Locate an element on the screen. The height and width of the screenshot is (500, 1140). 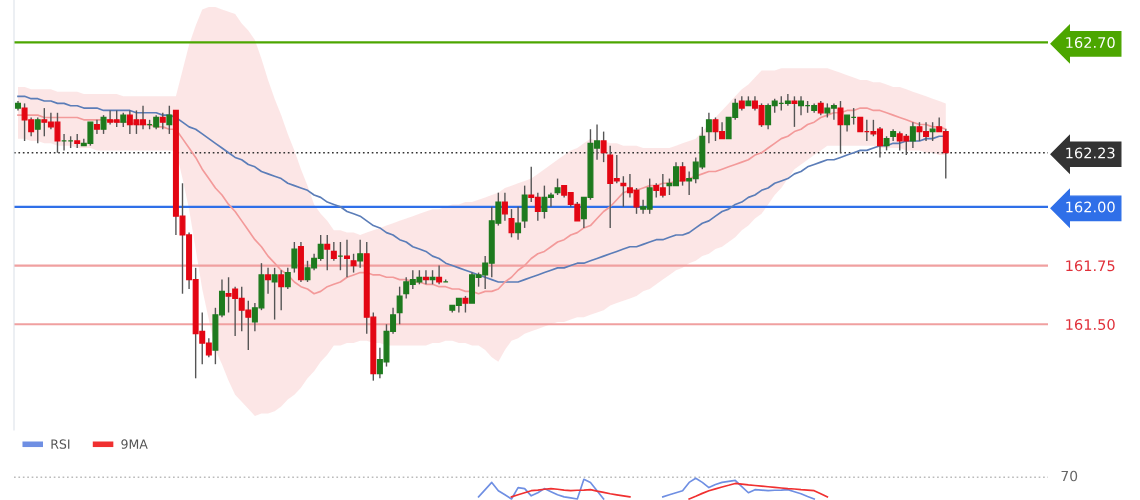
y-tick-label: 162.00 is located at coordinates (1090, 207).